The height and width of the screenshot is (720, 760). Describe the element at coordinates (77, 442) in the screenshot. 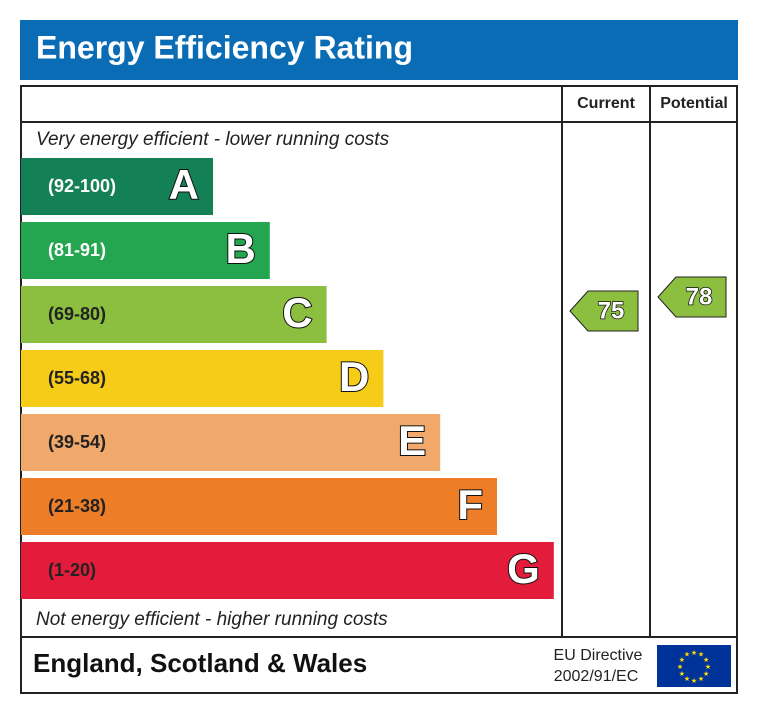

I see `band-range: (39-54)` at that location.